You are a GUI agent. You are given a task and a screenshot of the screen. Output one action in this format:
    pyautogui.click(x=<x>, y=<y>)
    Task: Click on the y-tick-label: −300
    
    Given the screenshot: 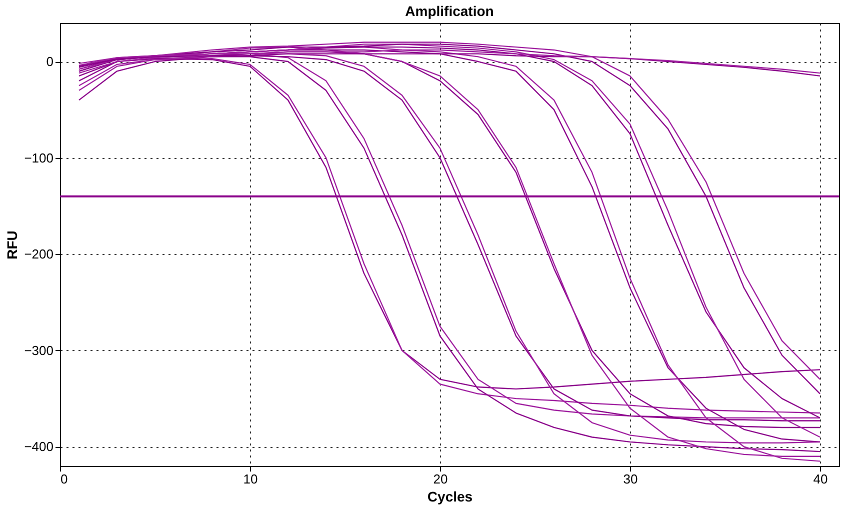 What is the action you would take?
    pyautogui.click(x=39, y=350)
    